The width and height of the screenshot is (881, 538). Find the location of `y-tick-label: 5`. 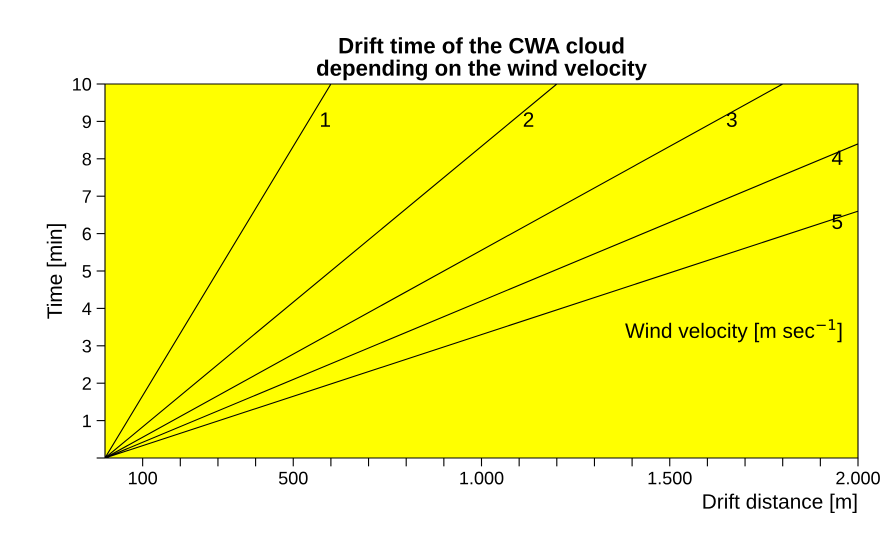

y-tick-label: 5 is located at coordinates (87, 271).